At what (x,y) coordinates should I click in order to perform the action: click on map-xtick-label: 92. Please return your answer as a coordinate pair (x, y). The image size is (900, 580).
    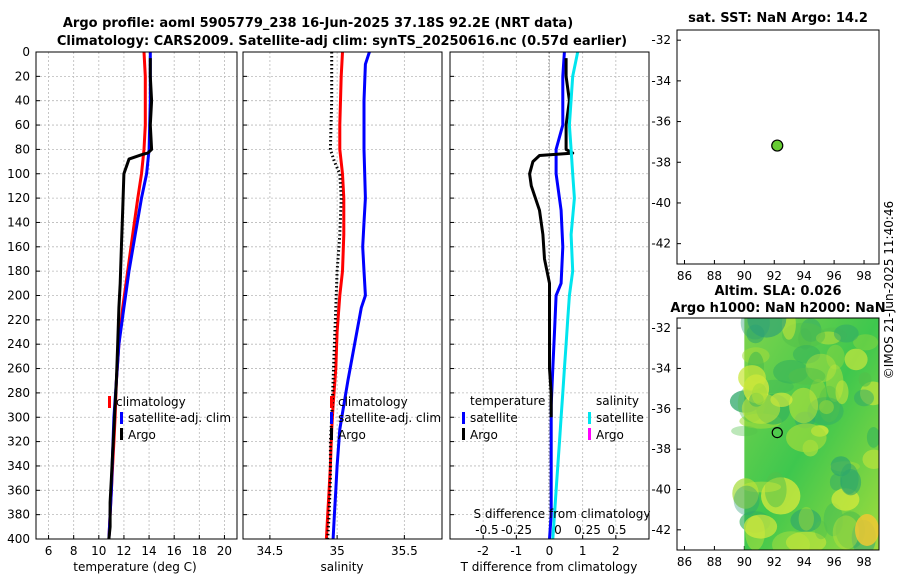
    Looking at the image, I should click on (774, 562).